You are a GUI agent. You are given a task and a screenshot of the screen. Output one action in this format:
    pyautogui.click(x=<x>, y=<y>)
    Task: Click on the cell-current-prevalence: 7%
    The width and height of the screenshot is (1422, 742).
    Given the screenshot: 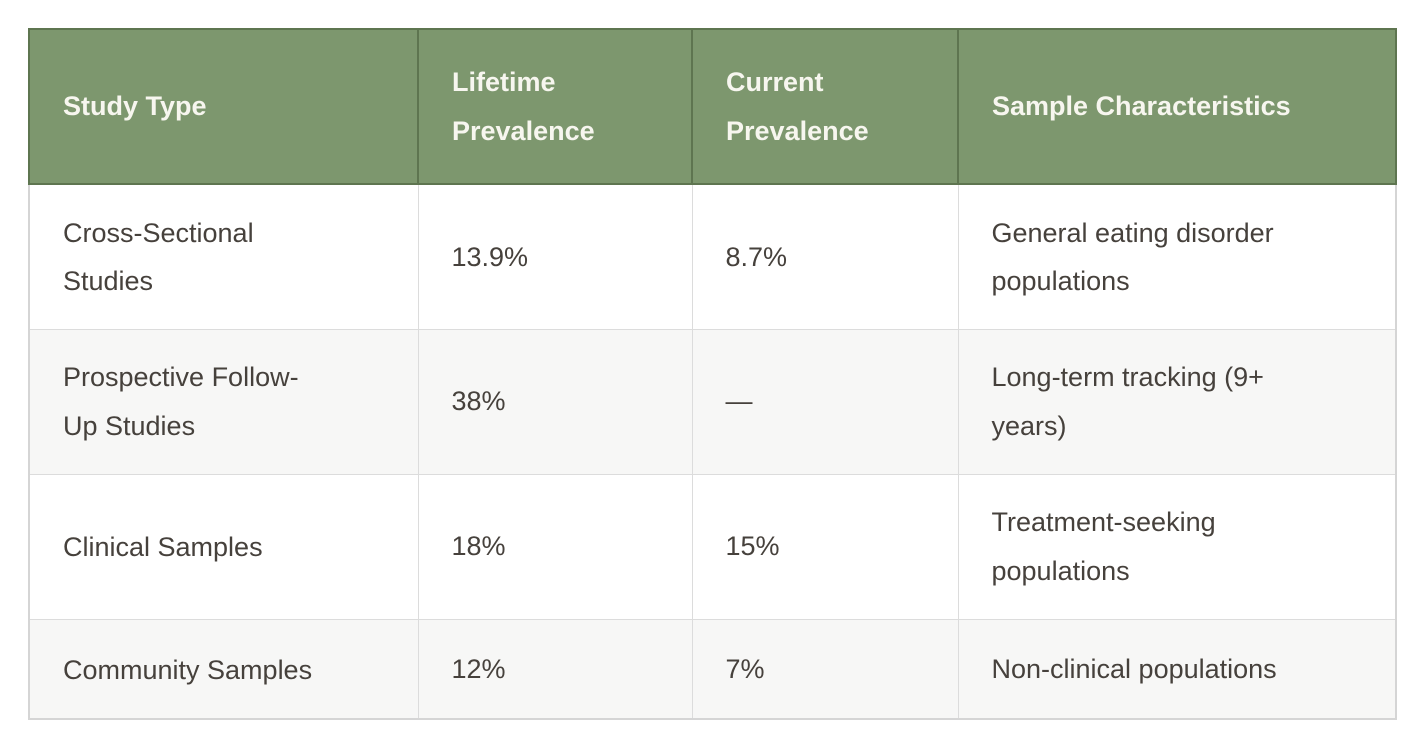 What is the action you would take?
    pyautogui.click(x=825, y=669)
    